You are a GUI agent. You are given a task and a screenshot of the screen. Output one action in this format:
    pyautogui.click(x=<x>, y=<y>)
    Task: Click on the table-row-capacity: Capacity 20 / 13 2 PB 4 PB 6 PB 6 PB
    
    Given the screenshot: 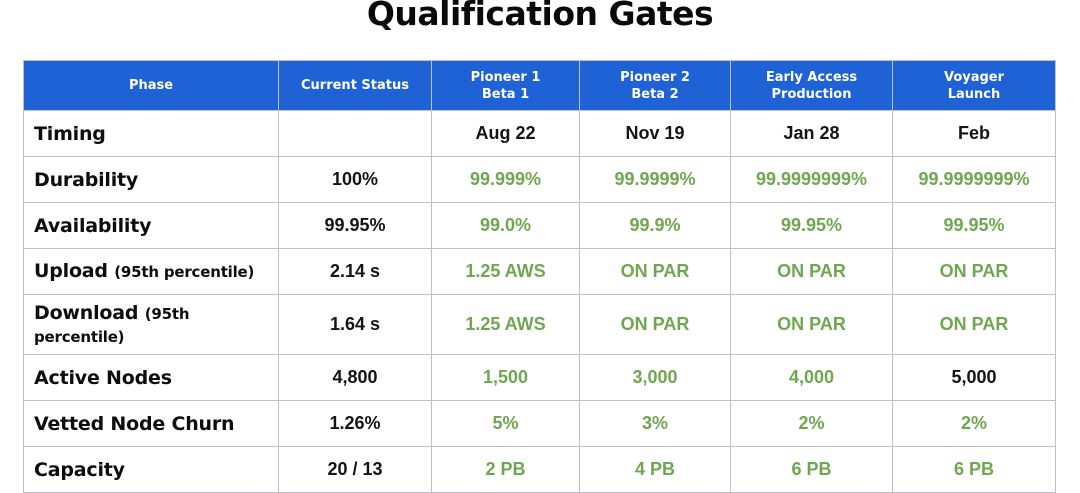 What is the action you would take?
    pyautogui.click(x=539, y=469)
    